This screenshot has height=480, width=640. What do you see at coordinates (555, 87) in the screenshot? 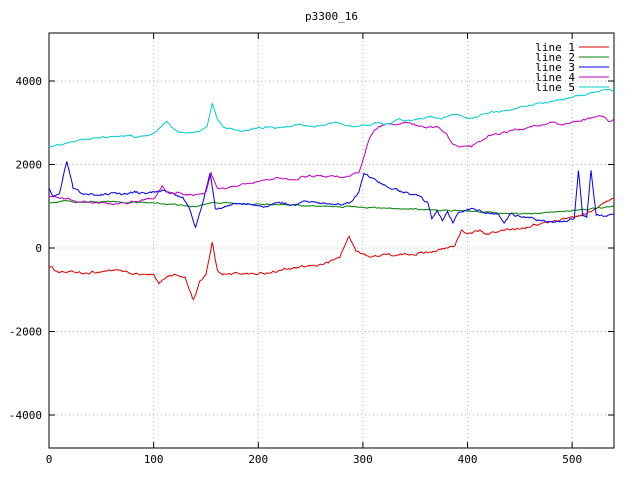
I see `legend-label: line 5` at bounding box center [555, 87].